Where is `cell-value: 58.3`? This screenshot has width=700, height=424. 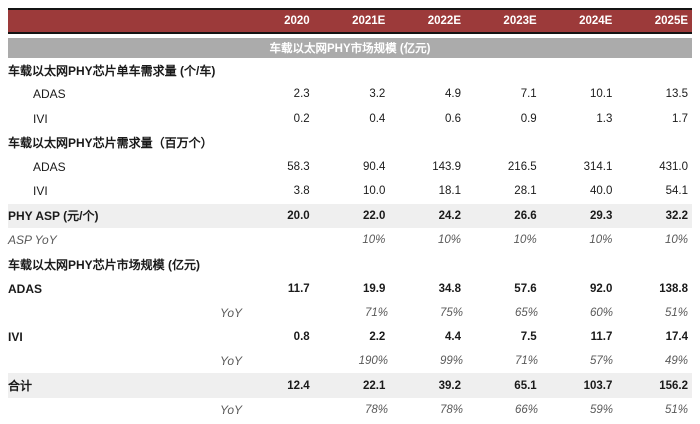 cell-value: 58.3 is located at coordinates (298, 167).